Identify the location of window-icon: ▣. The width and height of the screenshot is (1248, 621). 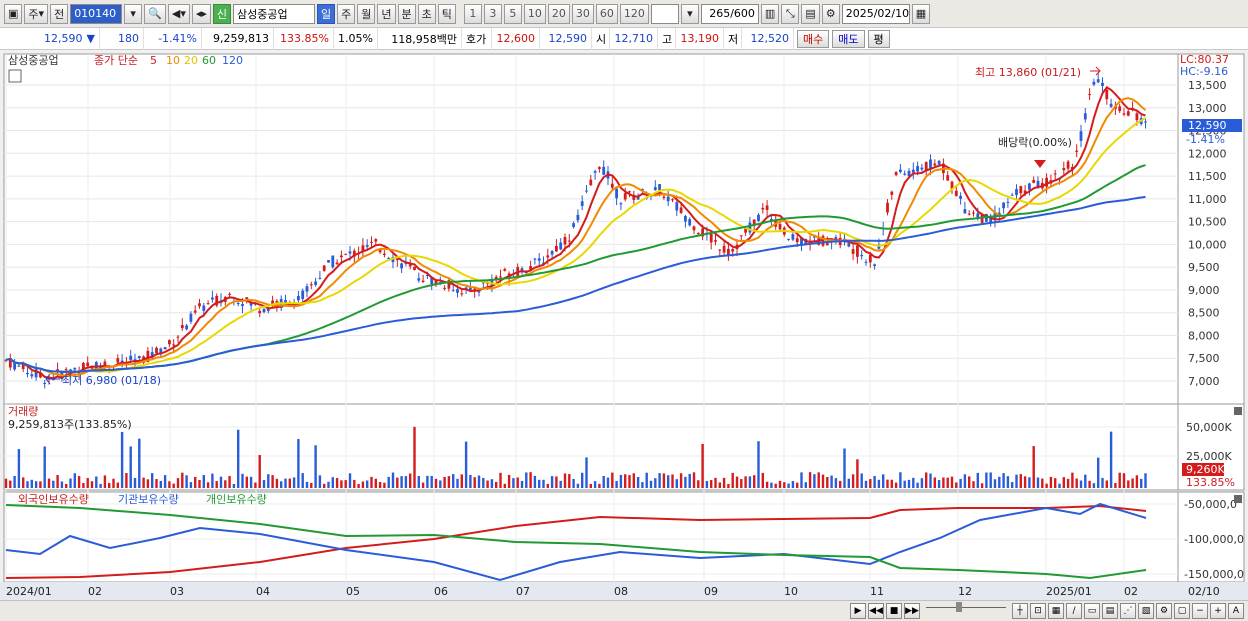
(13, 13).